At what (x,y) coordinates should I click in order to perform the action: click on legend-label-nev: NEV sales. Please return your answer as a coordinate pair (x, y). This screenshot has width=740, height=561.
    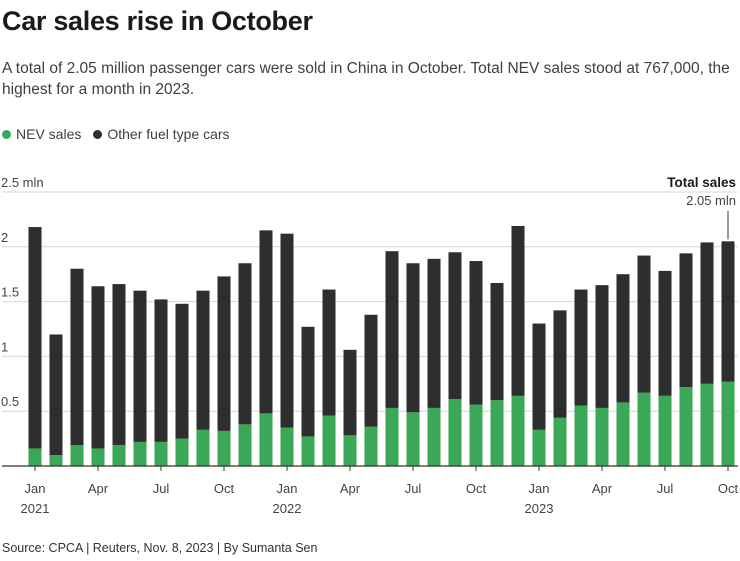
    Looking at the image, I should click on (49, 134).